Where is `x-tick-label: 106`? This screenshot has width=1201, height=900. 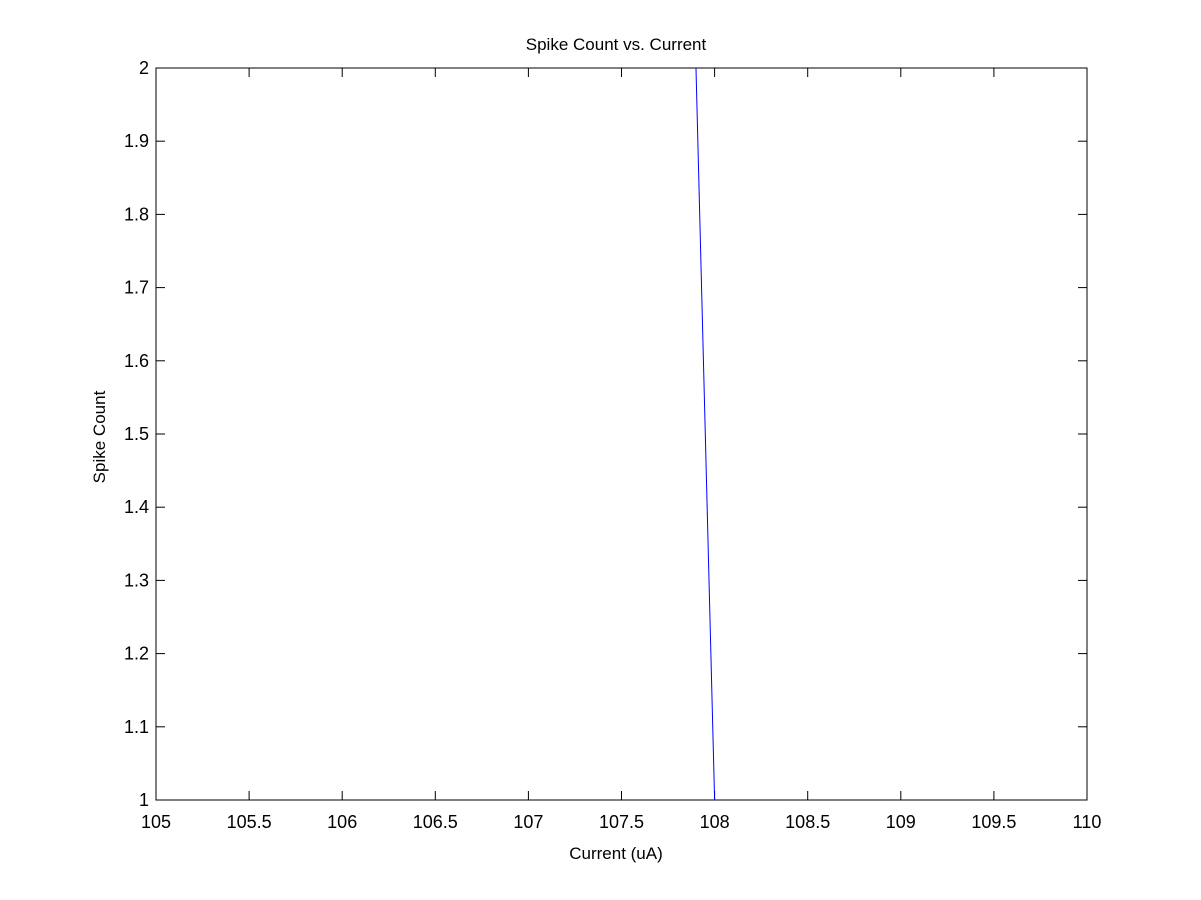 x-tick-label: 106 is located at coordinates (342, 822).